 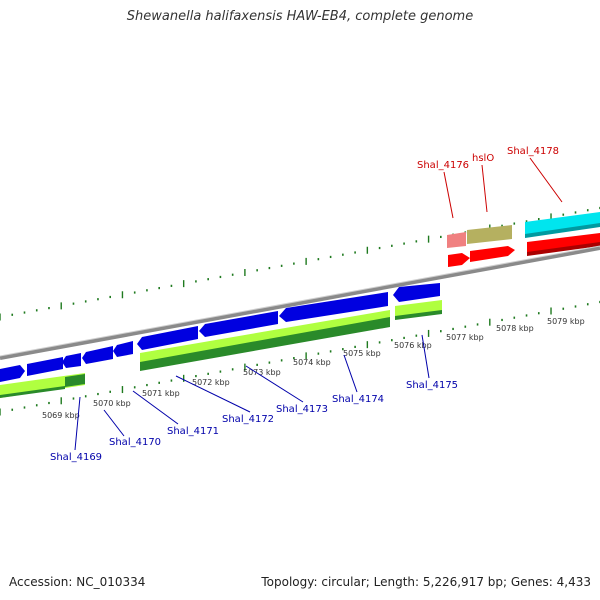 I want to click on reverse-cog-track, so click(x=221, y=349).